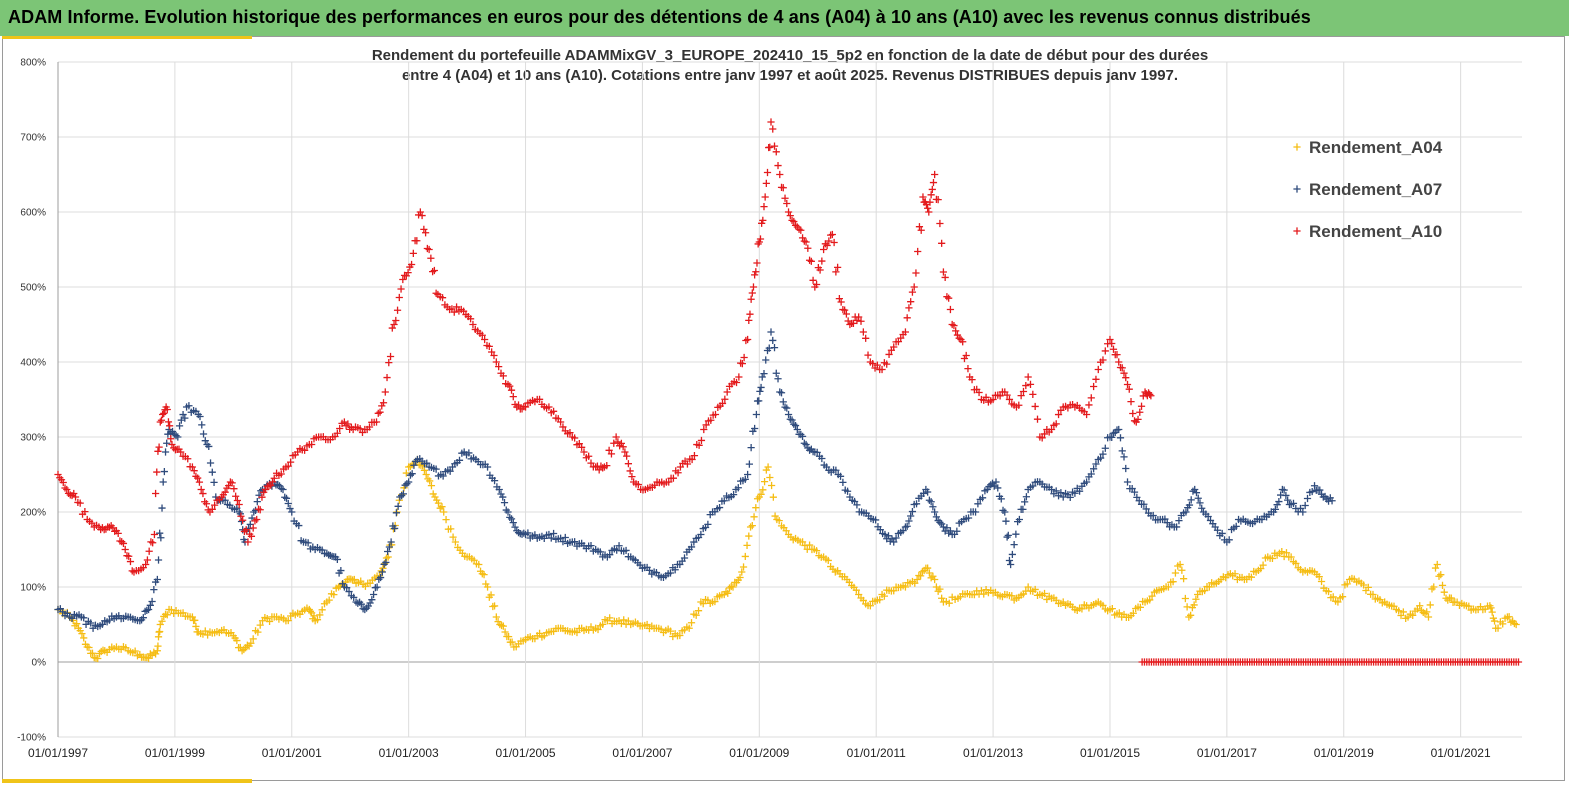 The image size is (1569, 785). What do you see at coordinates (1368, 147) in the screenshot?
I see `legend-entry: Rendement_A04` at bounding box center [1368, 147].